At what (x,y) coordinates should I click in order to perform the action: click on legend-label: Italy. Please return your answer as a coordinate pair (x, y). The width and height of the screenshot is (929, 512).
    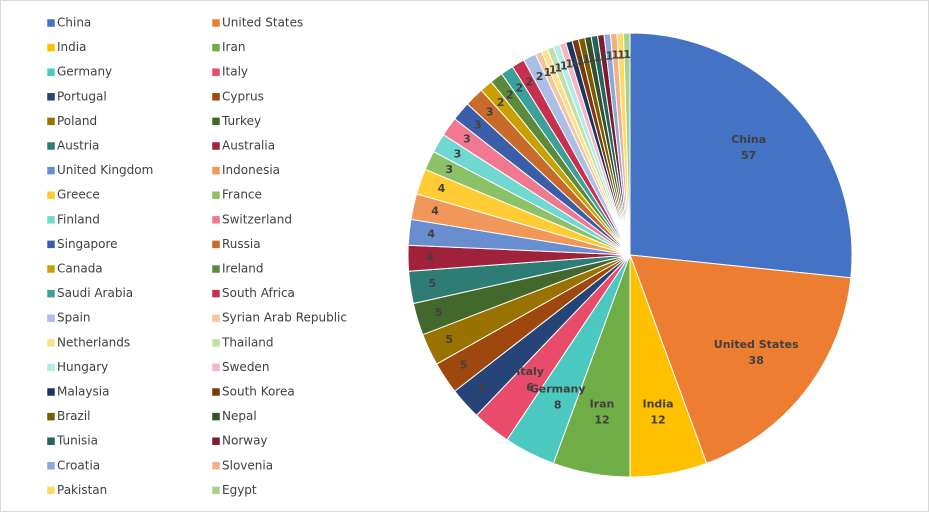
    Looking at the image, I should click on (235, 72).